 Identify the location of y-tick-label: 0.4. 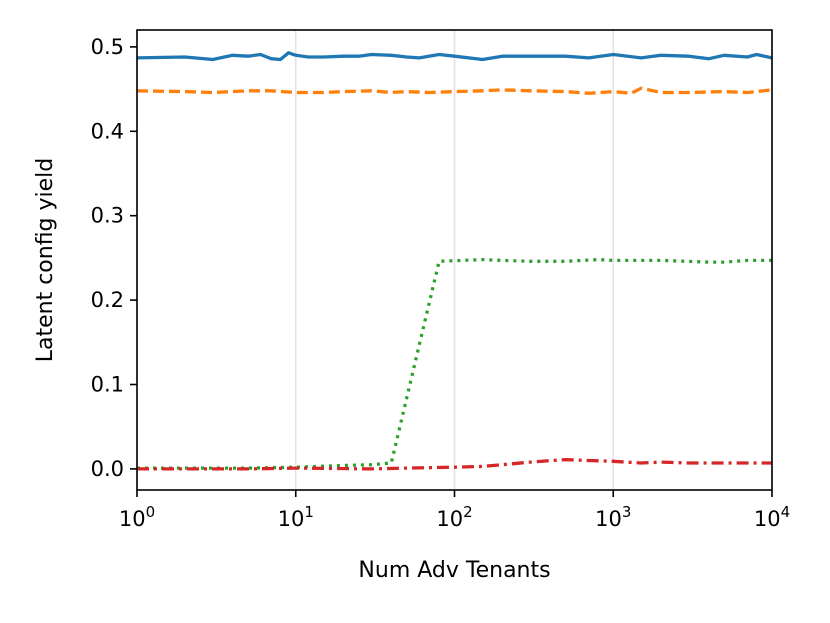
(107, 131).